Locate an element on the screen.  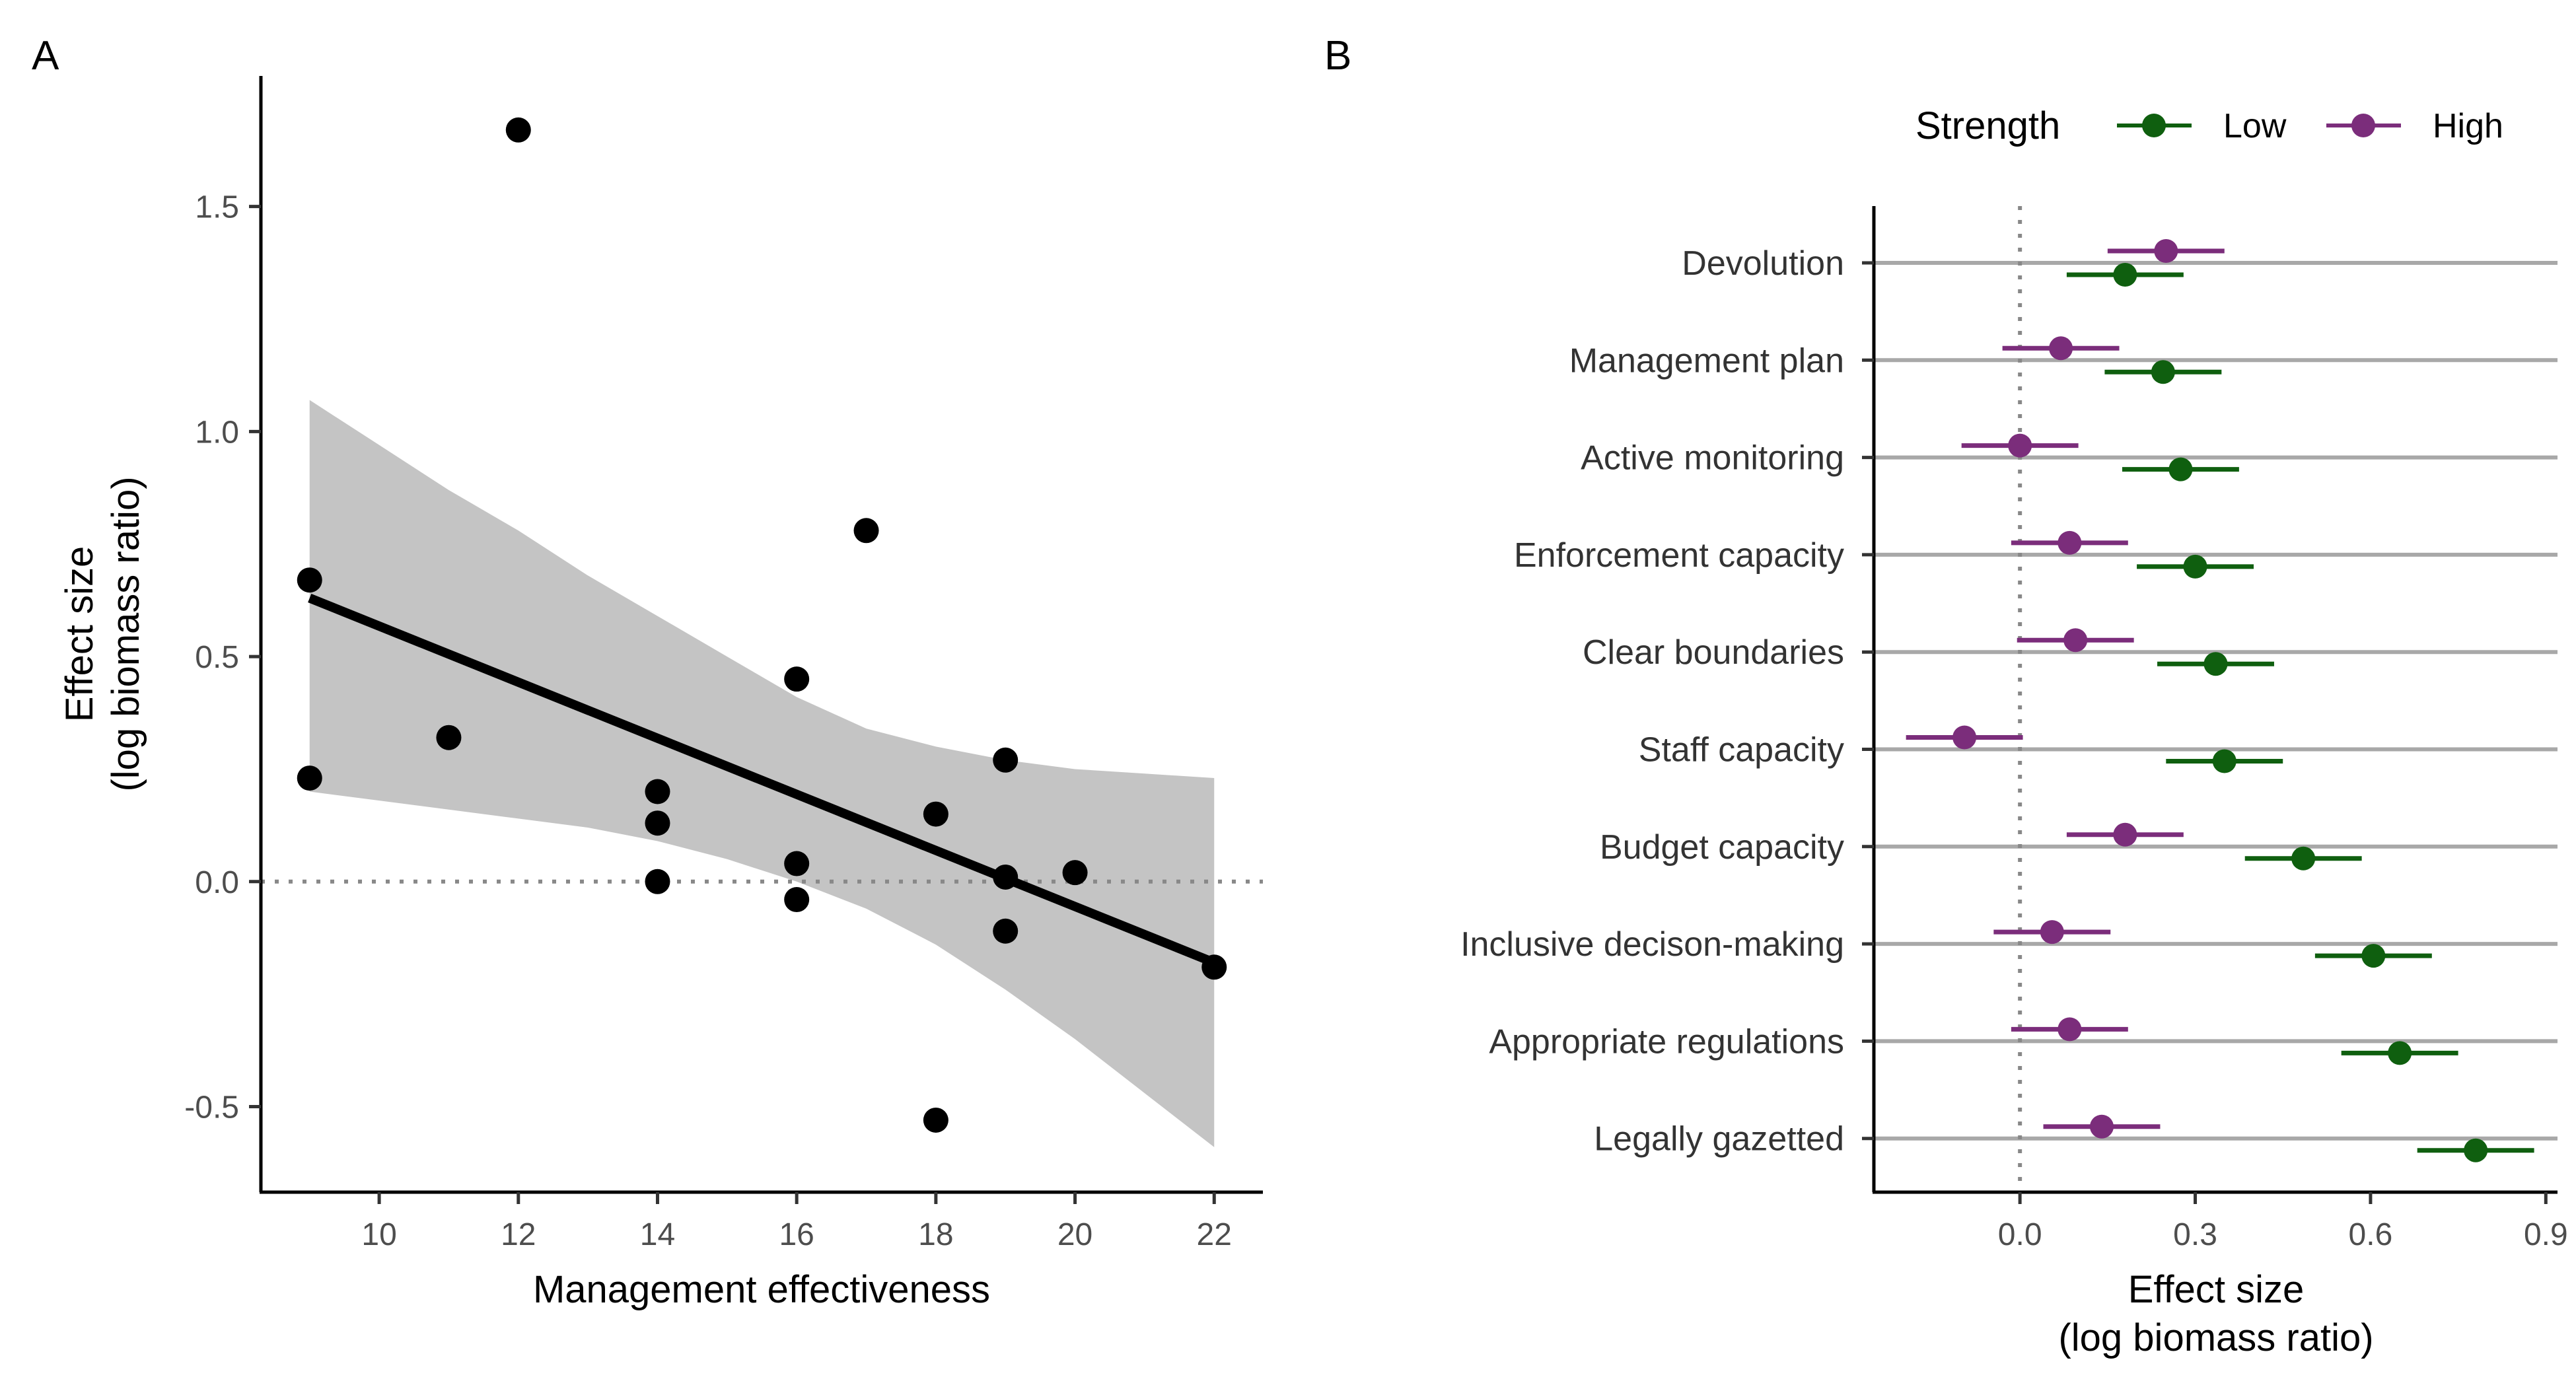
category-label-0: Devolution is located at coordinates (1763, 263).